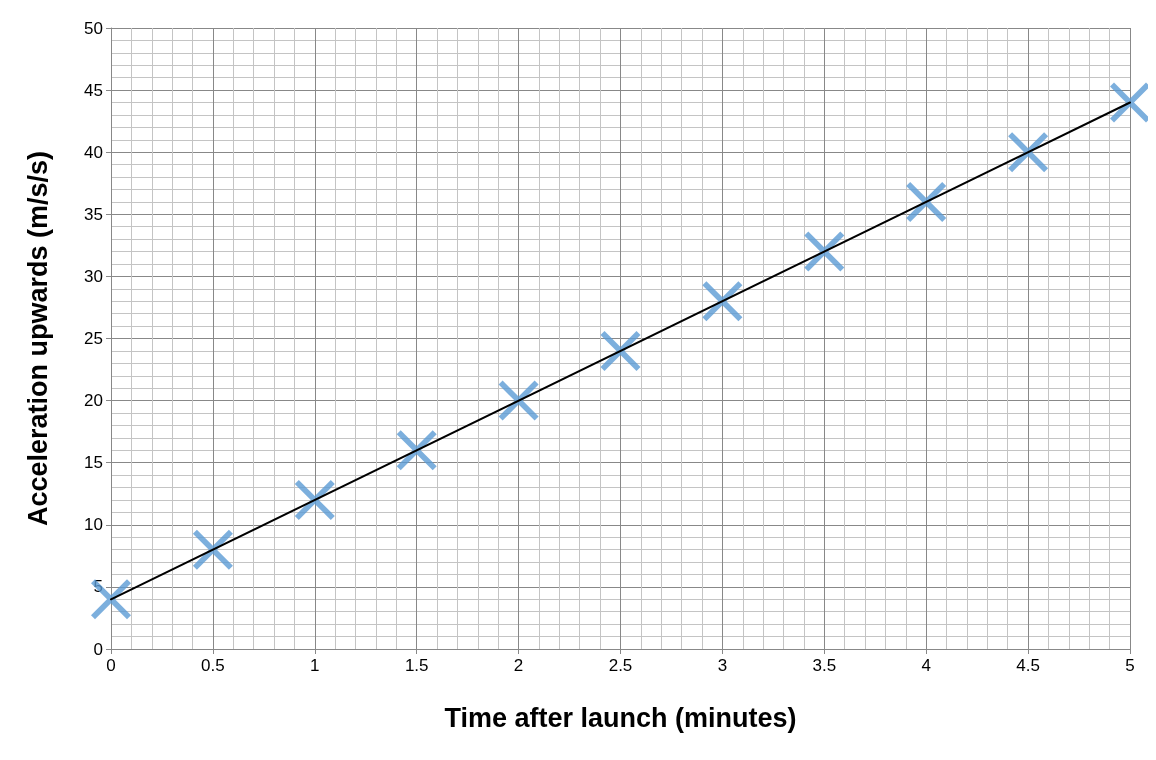  Describe the element at coordinates (93, 90) in the screenshot. I see `y-tick-label: 45` at that location.